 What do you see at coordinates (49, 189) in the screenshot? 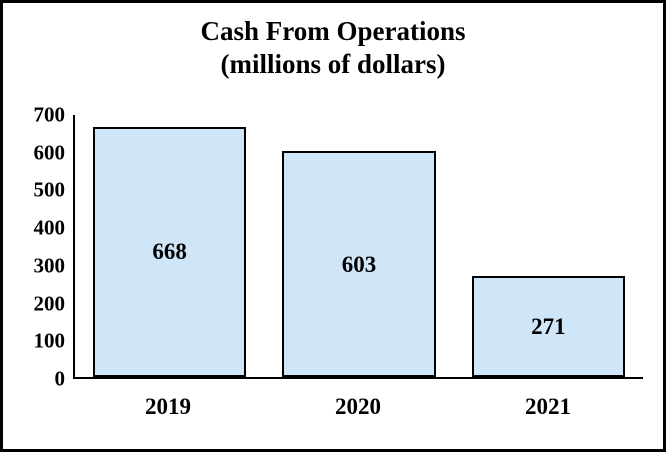
I see `y-tick-label: 500` at bounding box center [49, 189].